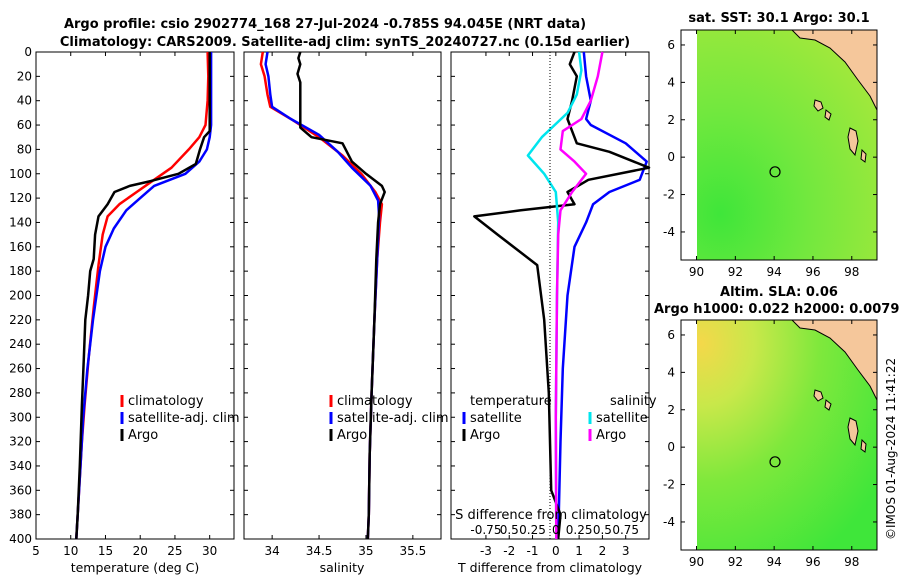 This screenshot has width=900, height=580. I want to click on sst-map-axes: 90 92 94 96 98 -4 -2 0 2 4 6, so click(770, 154).